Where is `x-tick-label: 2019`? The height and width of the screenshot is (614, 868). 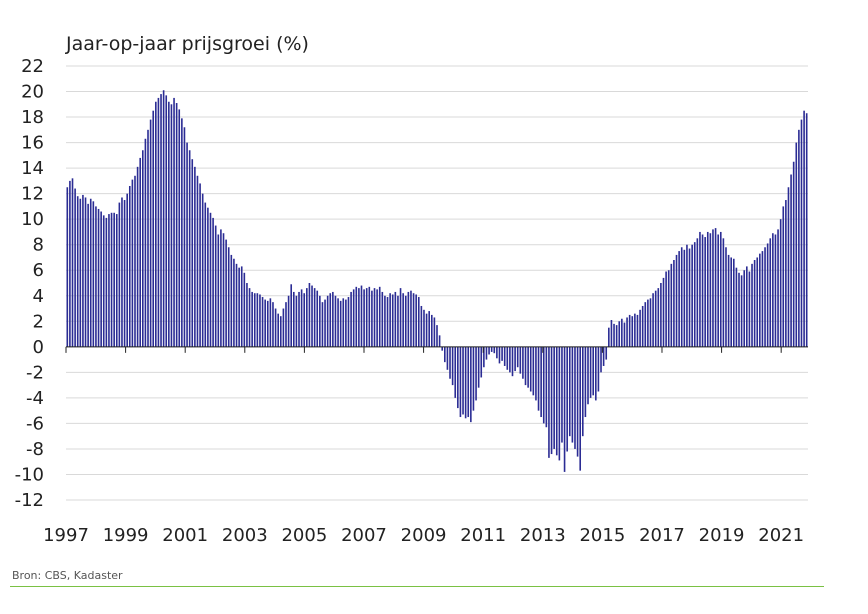 x-tick-label: 2019 is located at coordinates (722, 535).